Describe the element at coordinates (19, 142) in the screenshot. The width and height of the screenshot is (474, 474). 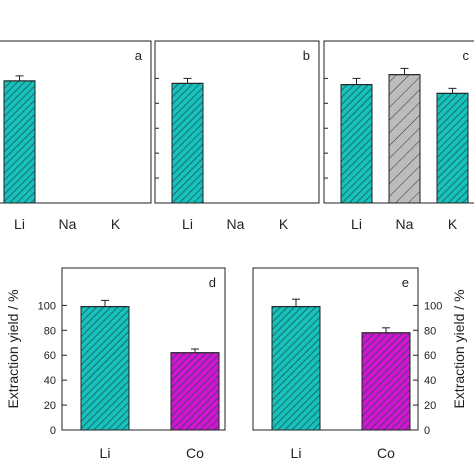
I see `bar-hatch-a-li` at that location.